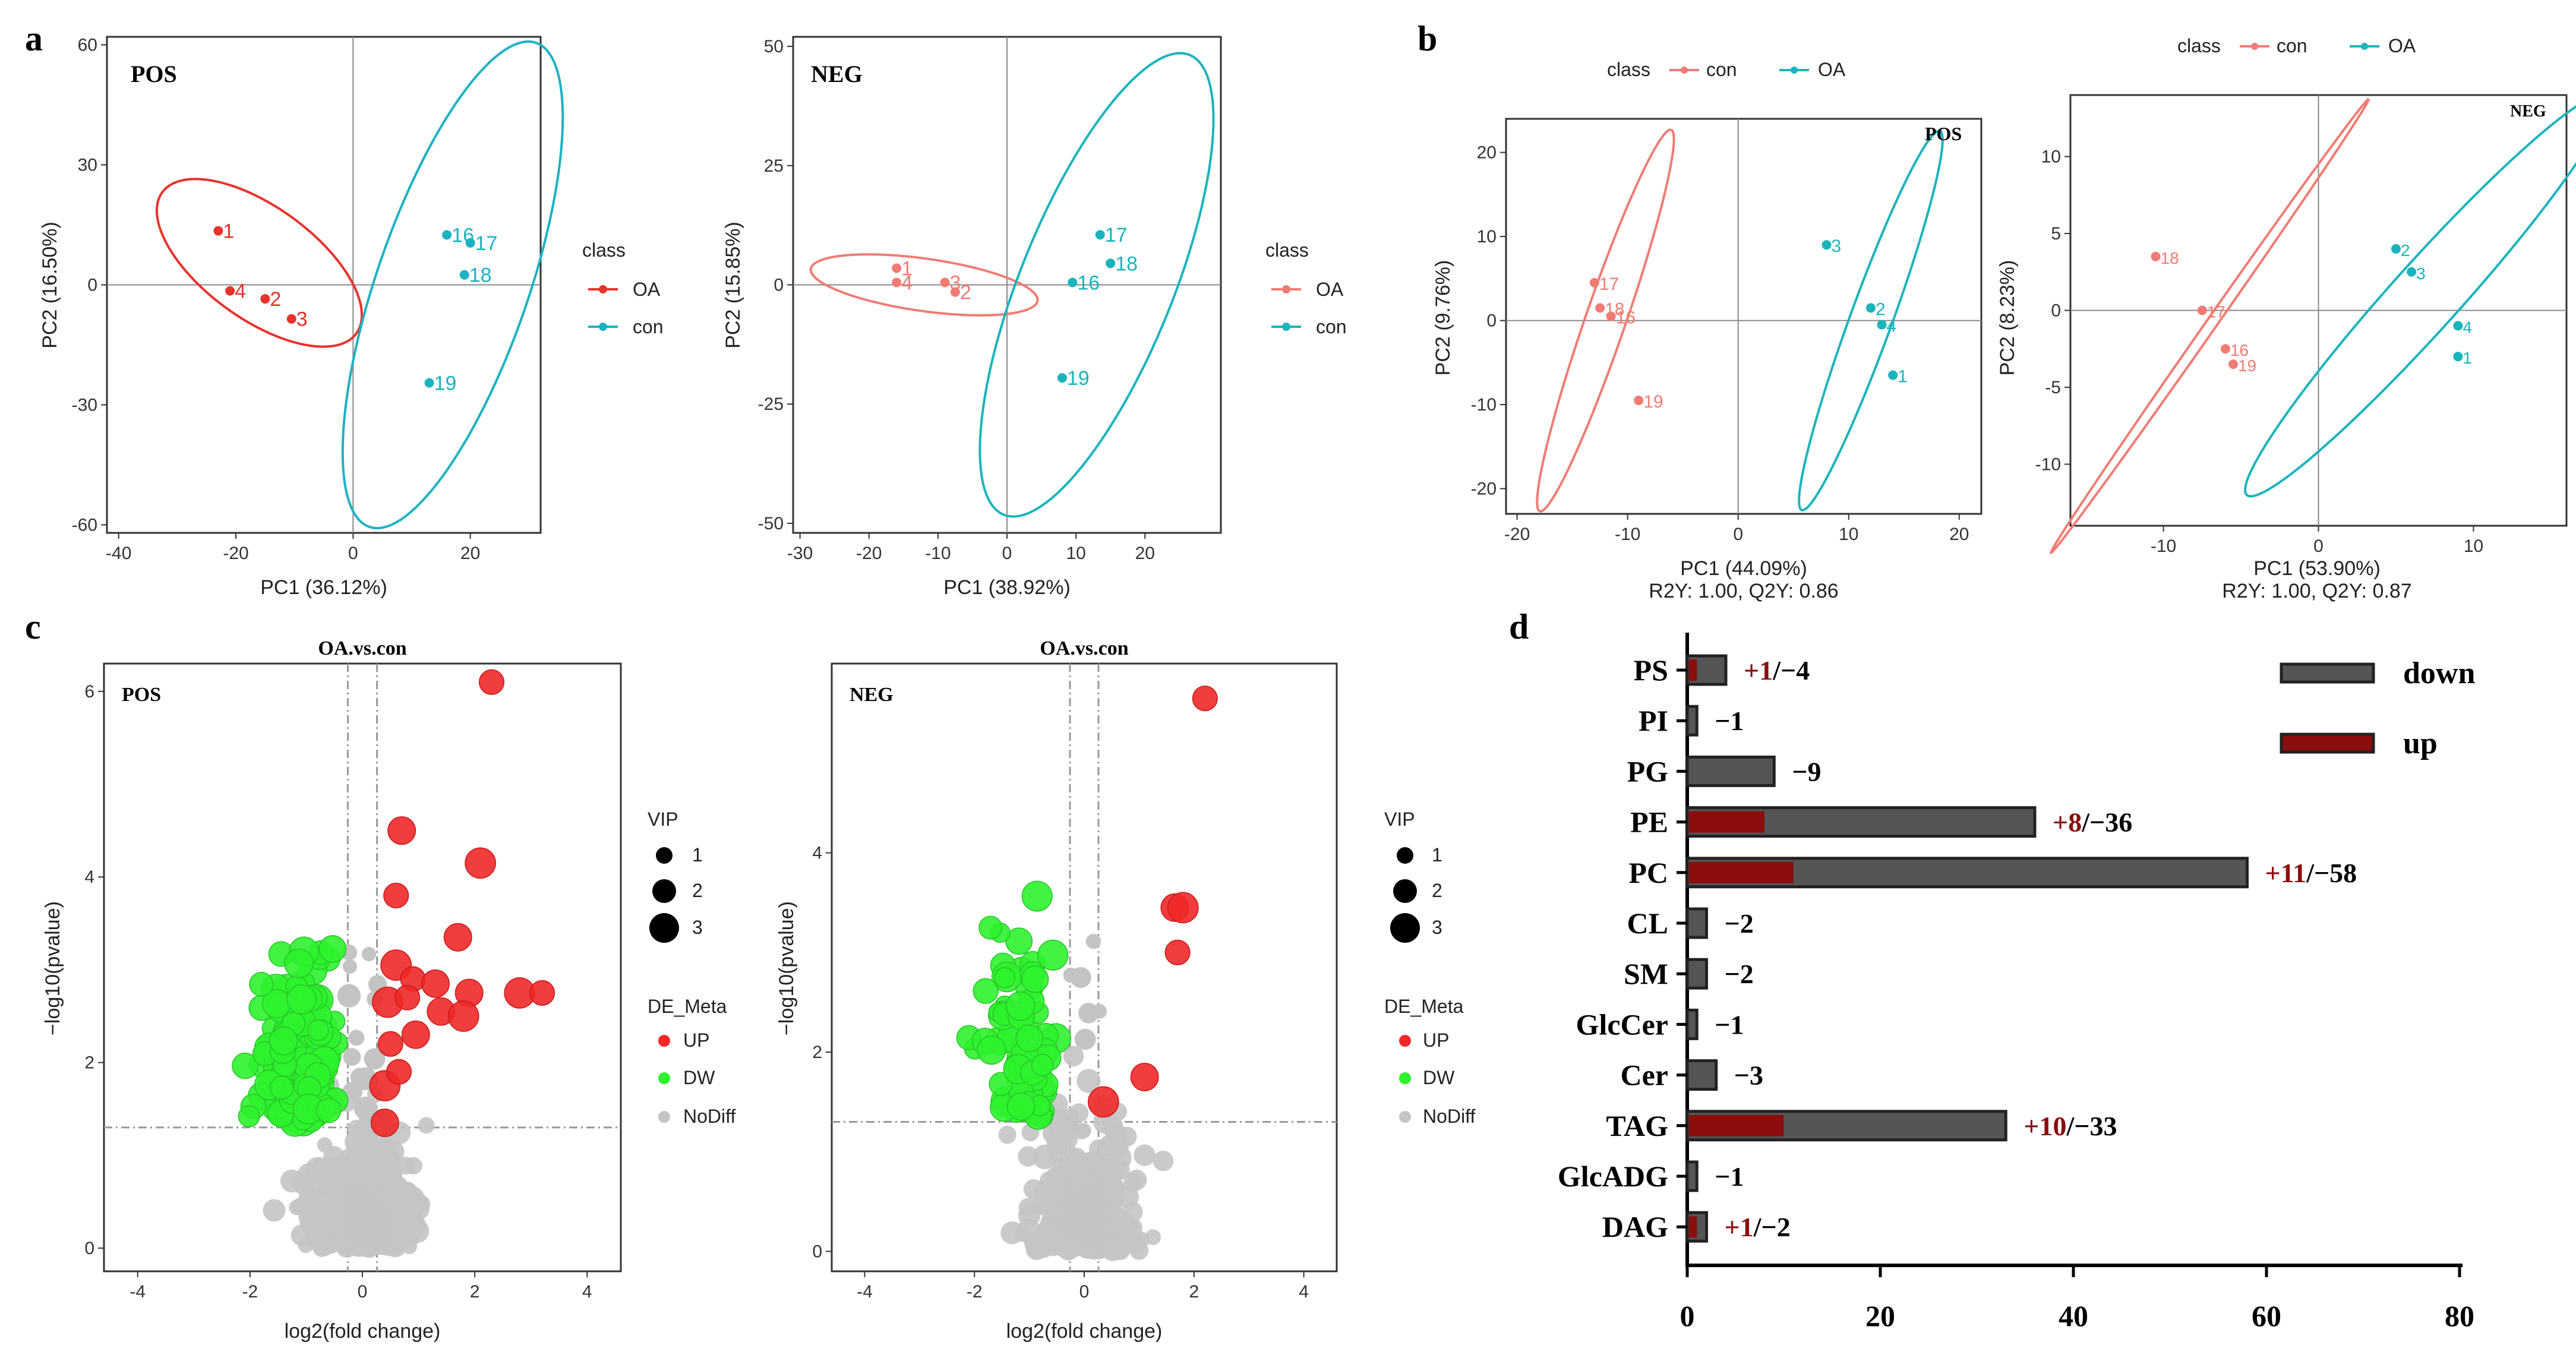  Describe the element at coordinates (89, 877) in the screenshot. I see `y-tick-label: 4` at that location.